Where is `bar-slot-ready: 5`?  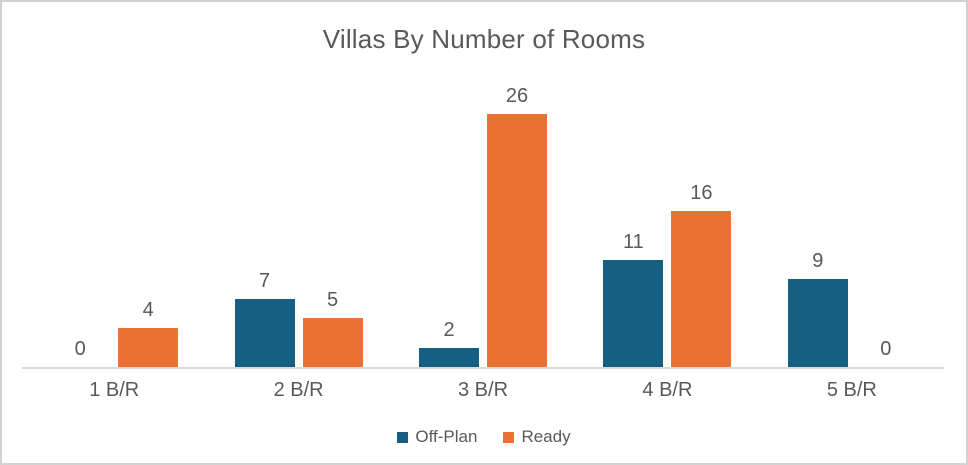
bar-slot-ready: 5 is located at coordinates (332, 328).